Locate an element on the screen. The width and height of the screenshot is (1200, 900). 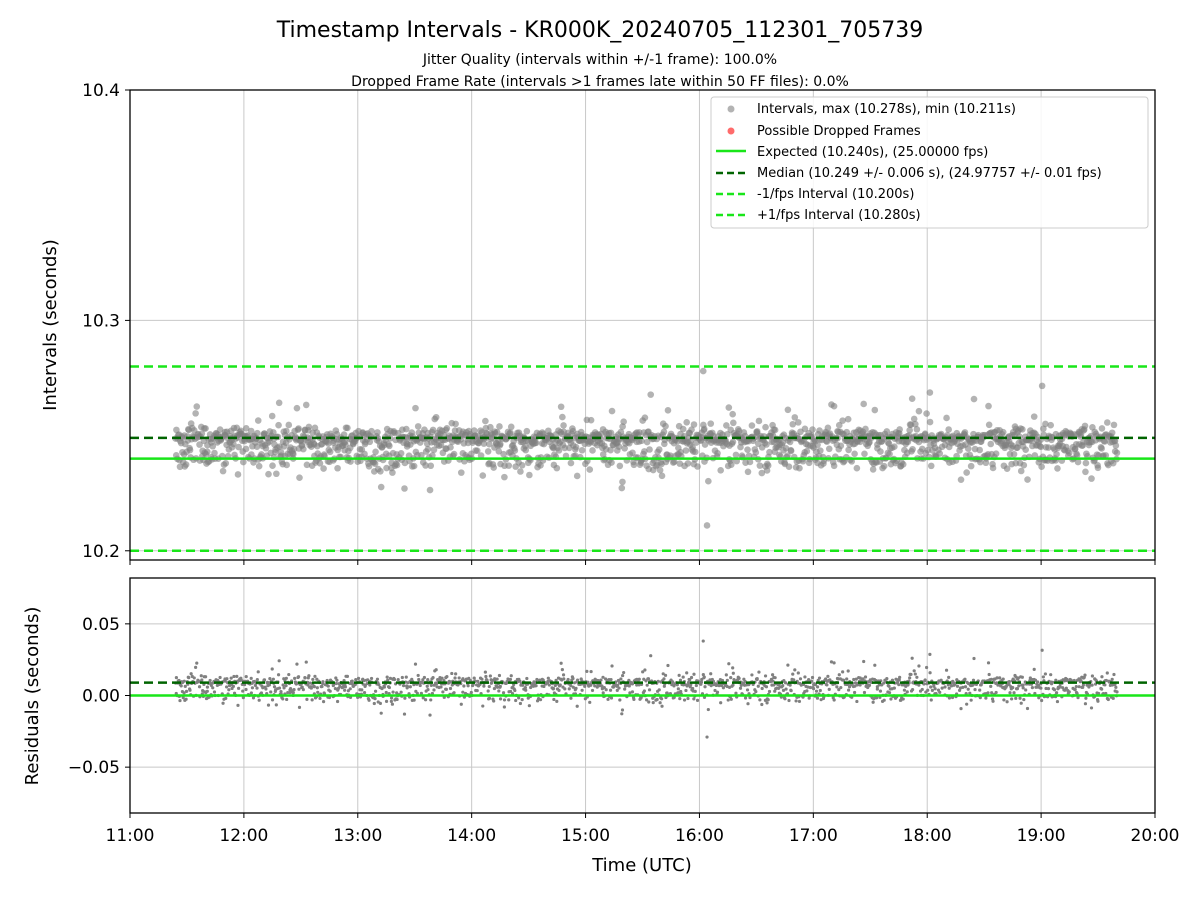
x-tick-label: 15:00 is located at coordinates (585, 836).